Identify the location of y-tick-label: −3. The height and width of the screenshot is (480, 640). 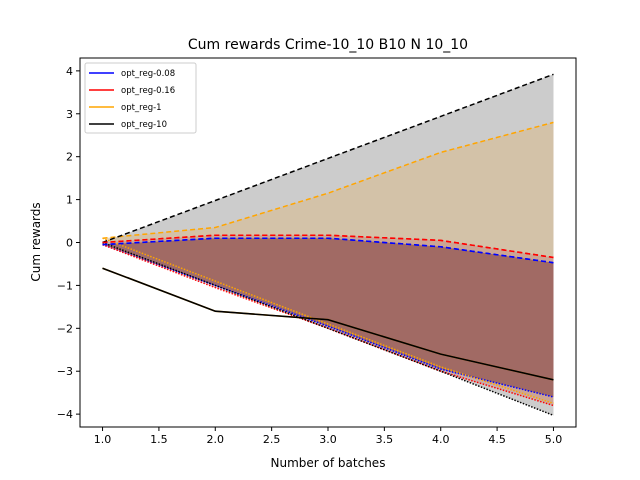
(65, 371).